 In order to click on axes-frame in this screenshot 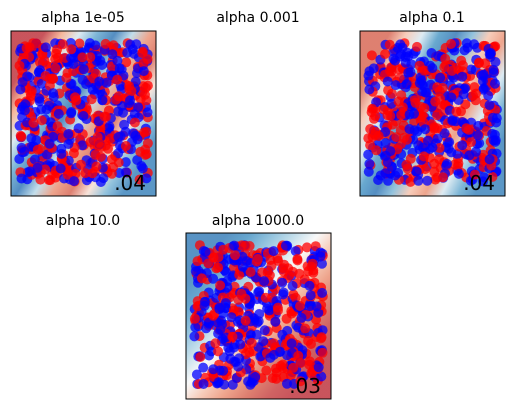, I will do `click(258, 316)`.